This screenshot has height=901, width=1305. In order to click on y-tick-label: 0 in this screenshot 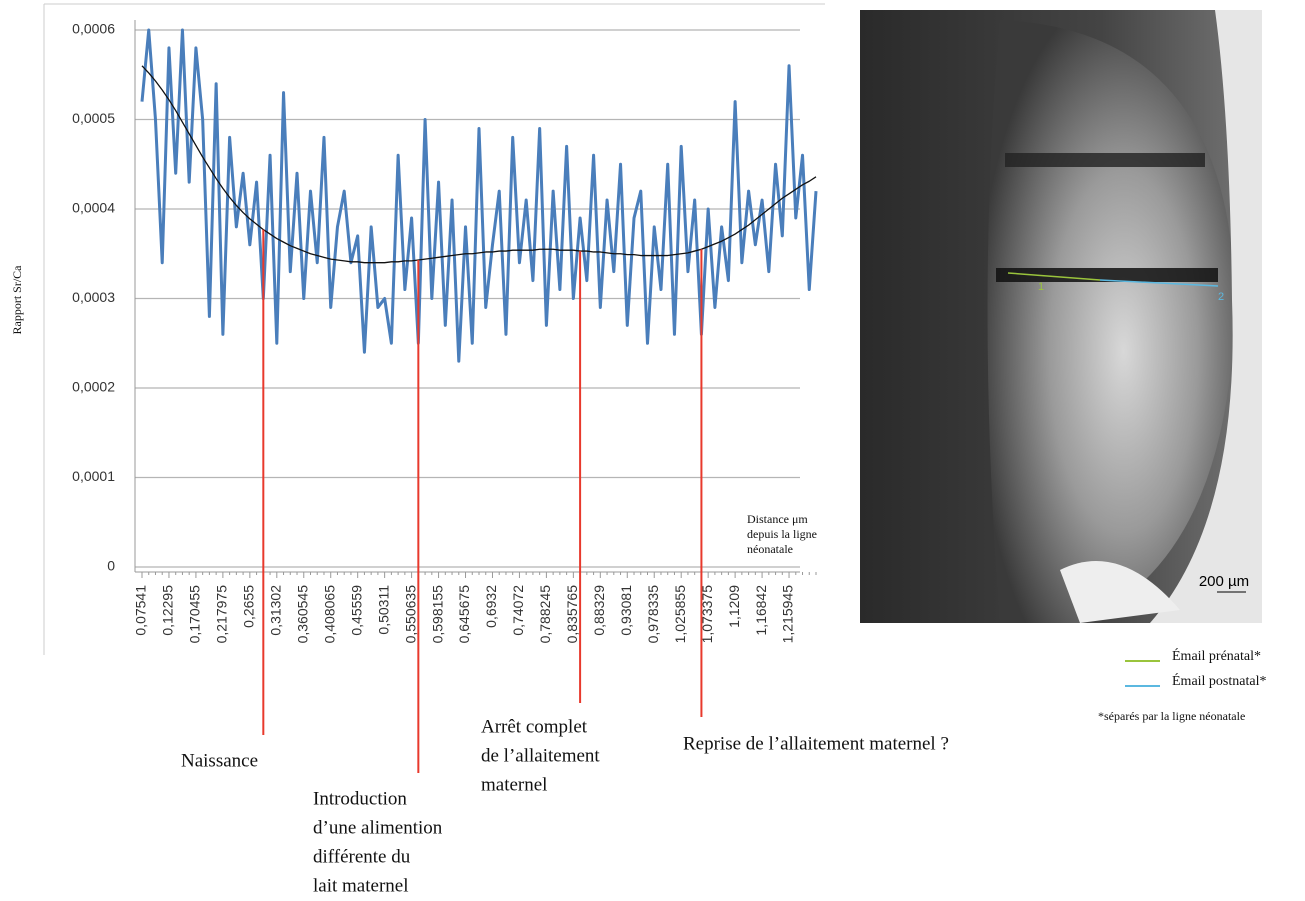, I will do `click(111, 566)`.